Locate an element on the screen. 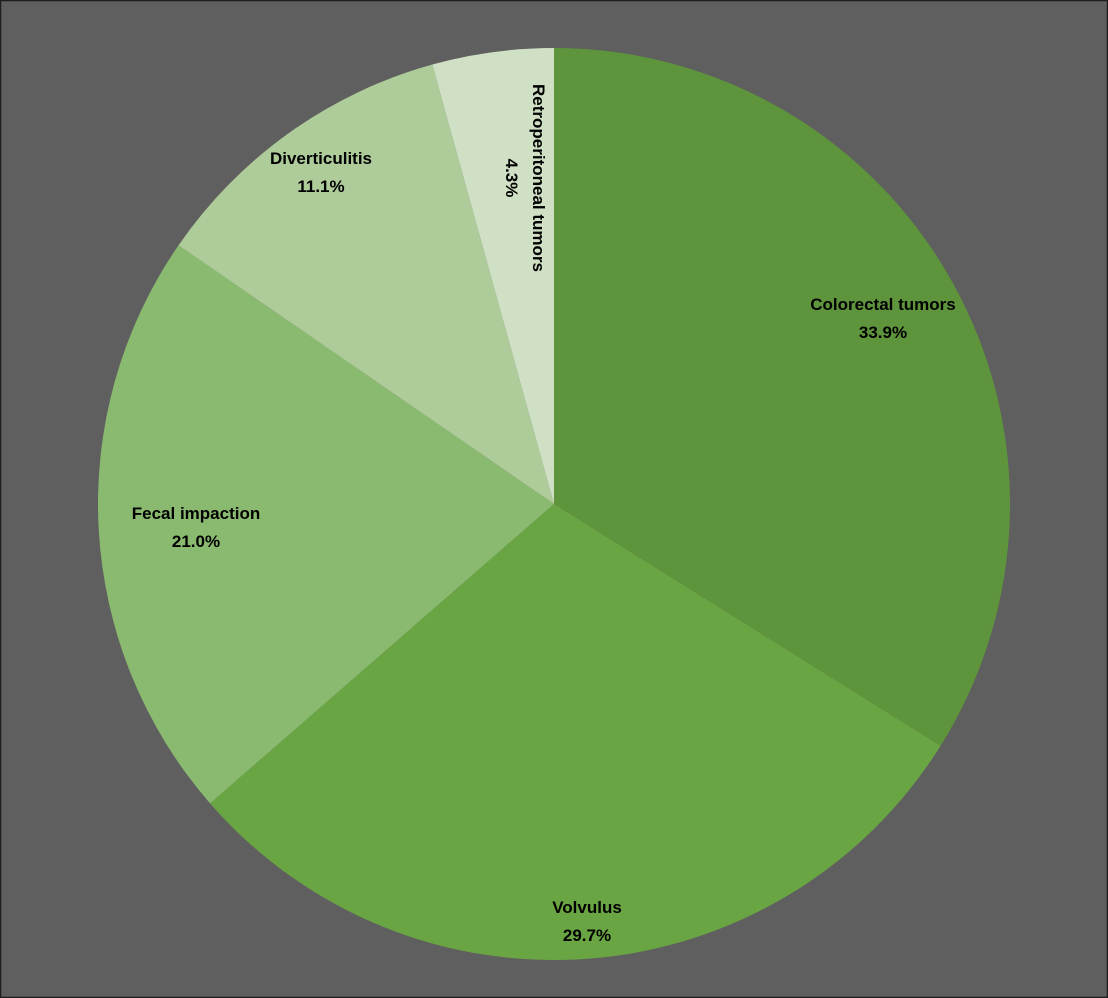 The height and width of the screenshot is (998, 1108). pie-slice-retroperitoneal-tumors is located at coordinates (493, 276).